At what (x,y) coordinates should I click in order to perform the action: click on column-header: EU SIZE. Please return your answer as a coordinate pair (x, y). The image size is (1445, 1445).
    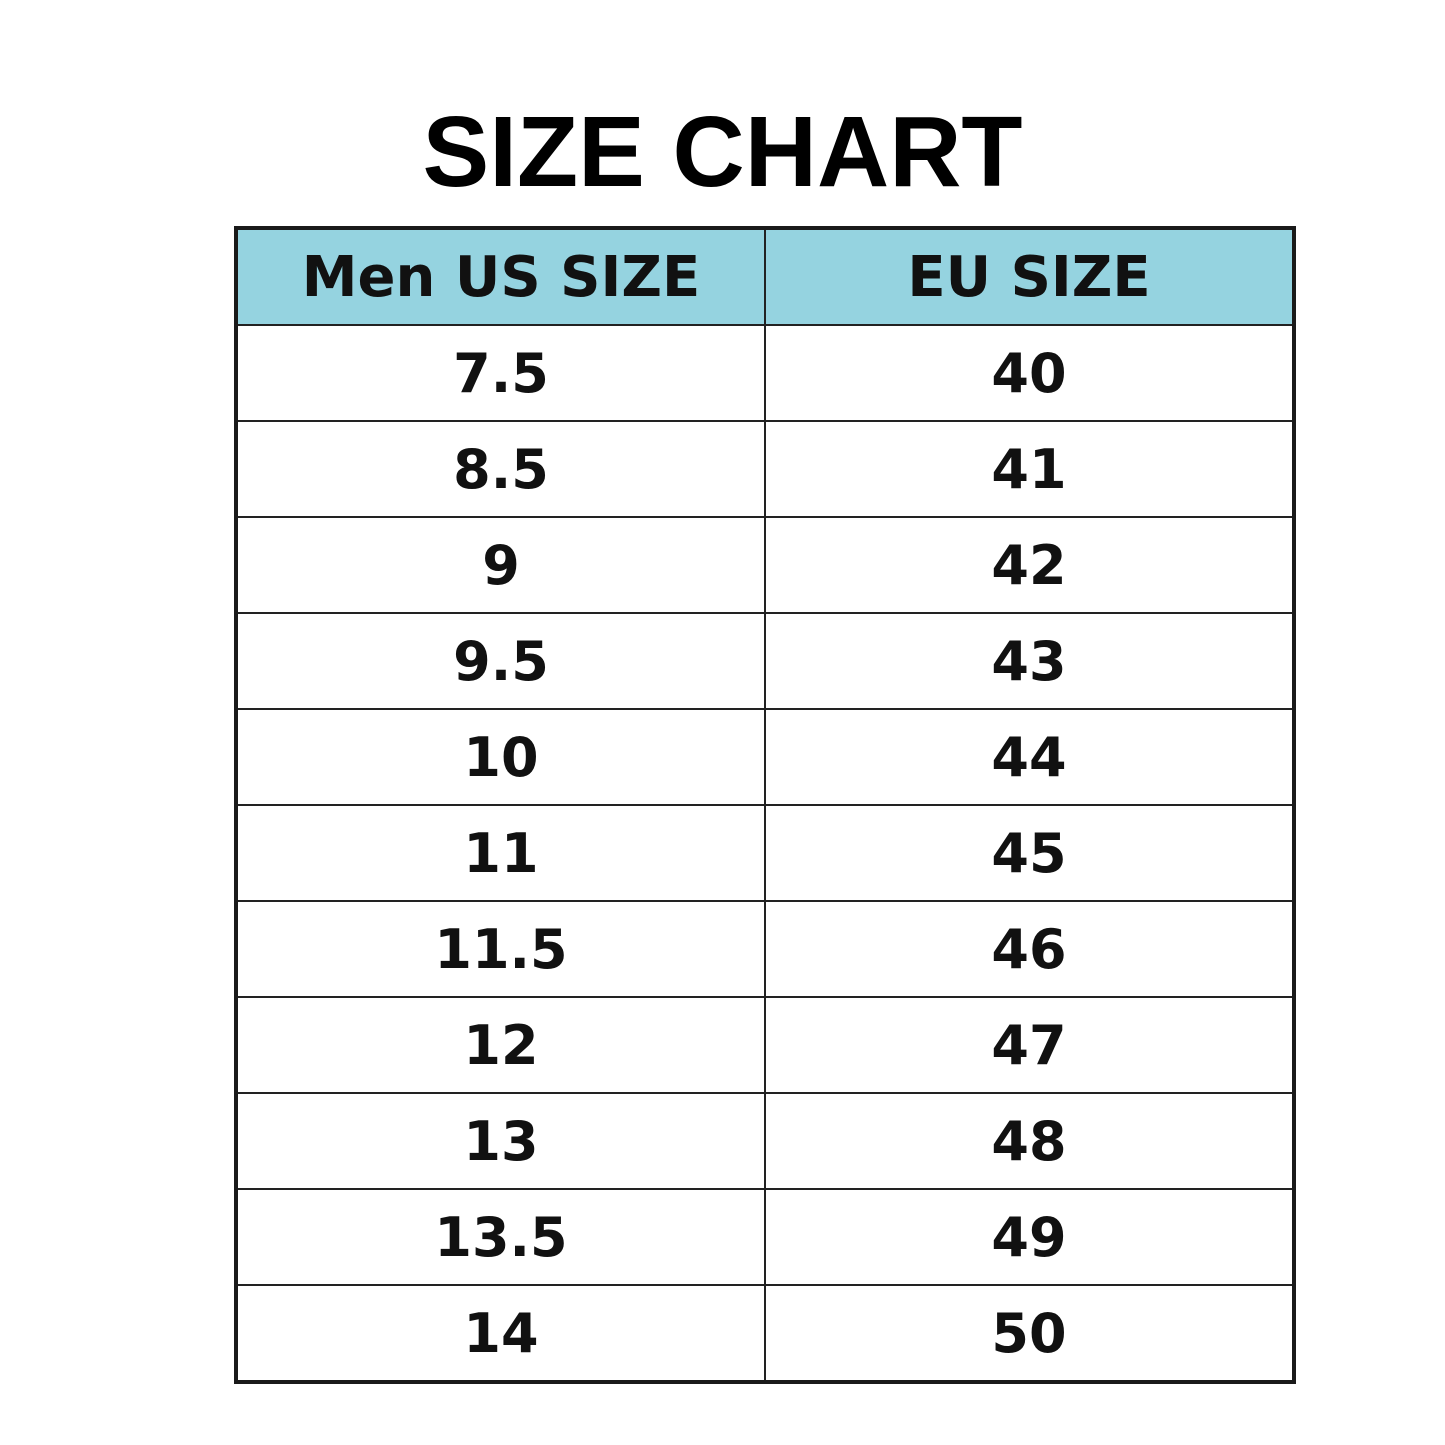
    Looking at the image, I should click on (1029, 276).